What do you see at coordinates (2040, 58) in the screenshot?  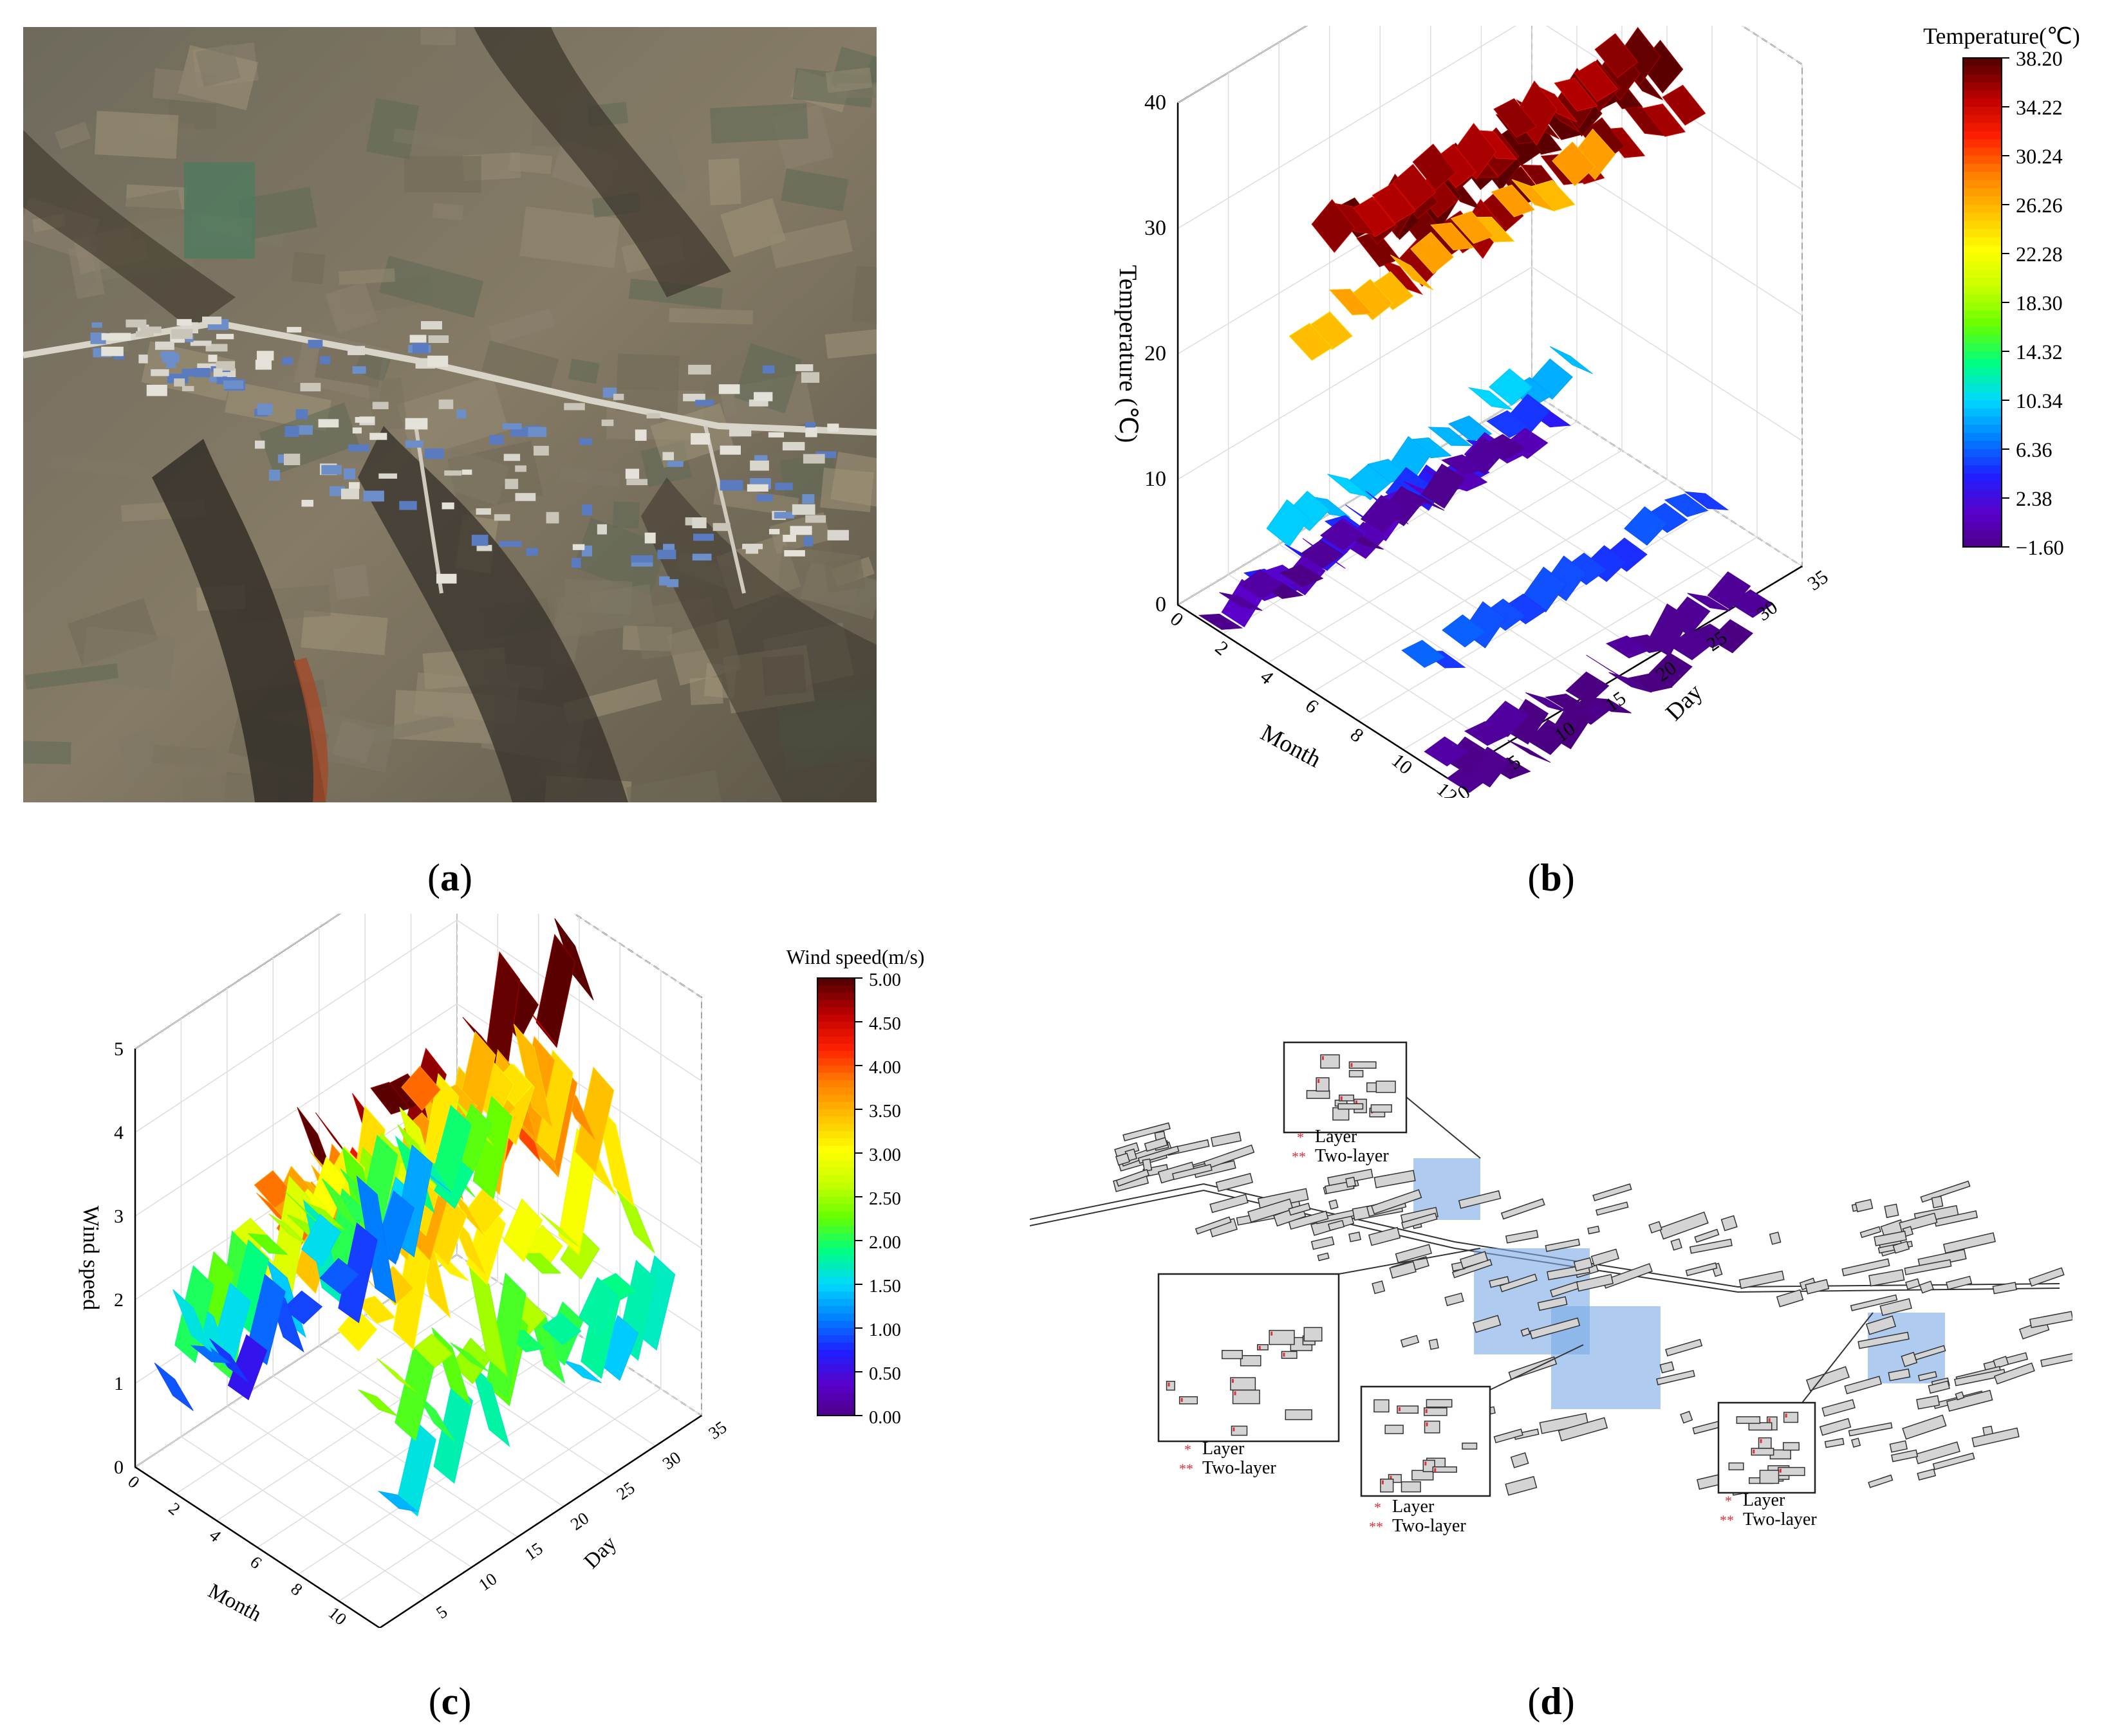 I see `colorbar-tick-label: 38.20` at bounding box center [2040, 58].